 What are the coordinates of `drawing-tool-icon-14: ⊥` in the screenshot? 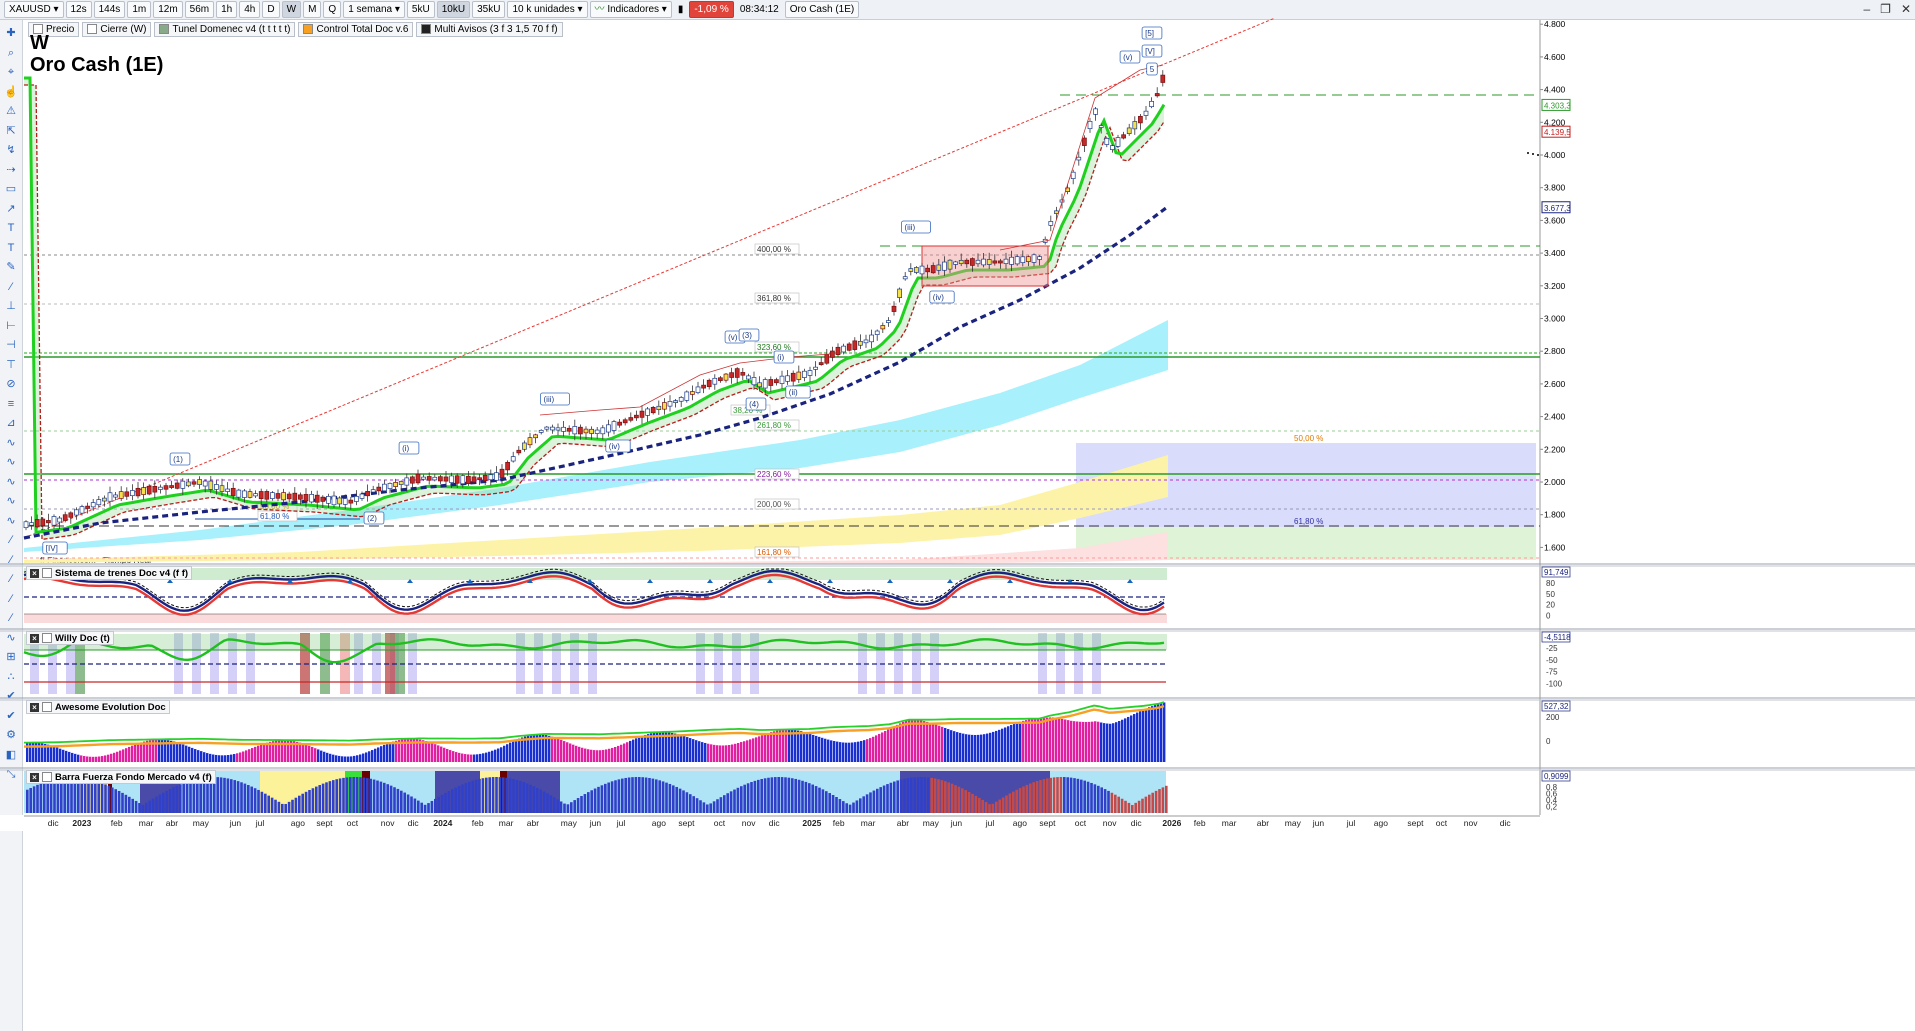 It's located at (11, 306).